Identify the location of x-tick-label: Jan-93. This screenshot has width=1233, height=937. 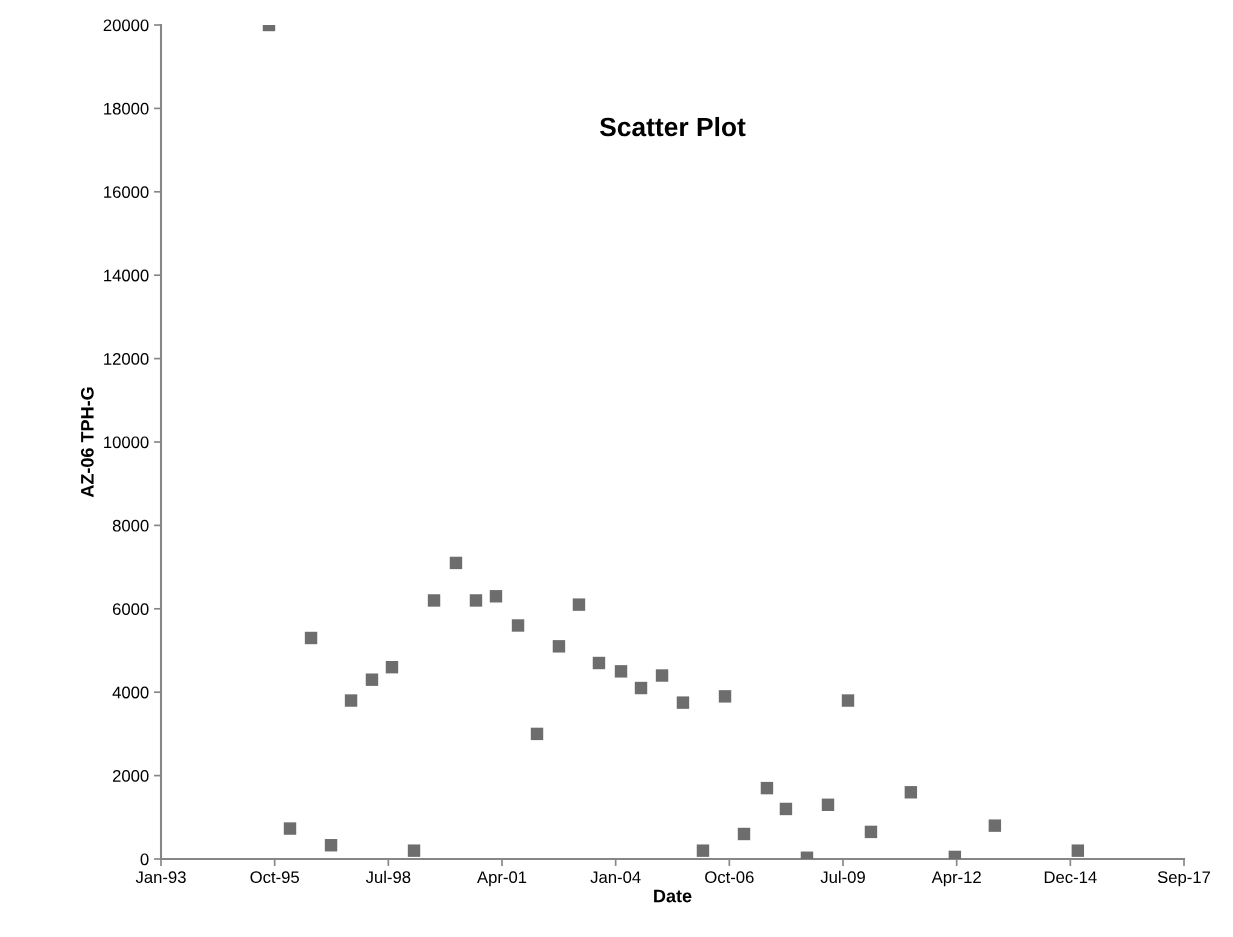
(160, 877).